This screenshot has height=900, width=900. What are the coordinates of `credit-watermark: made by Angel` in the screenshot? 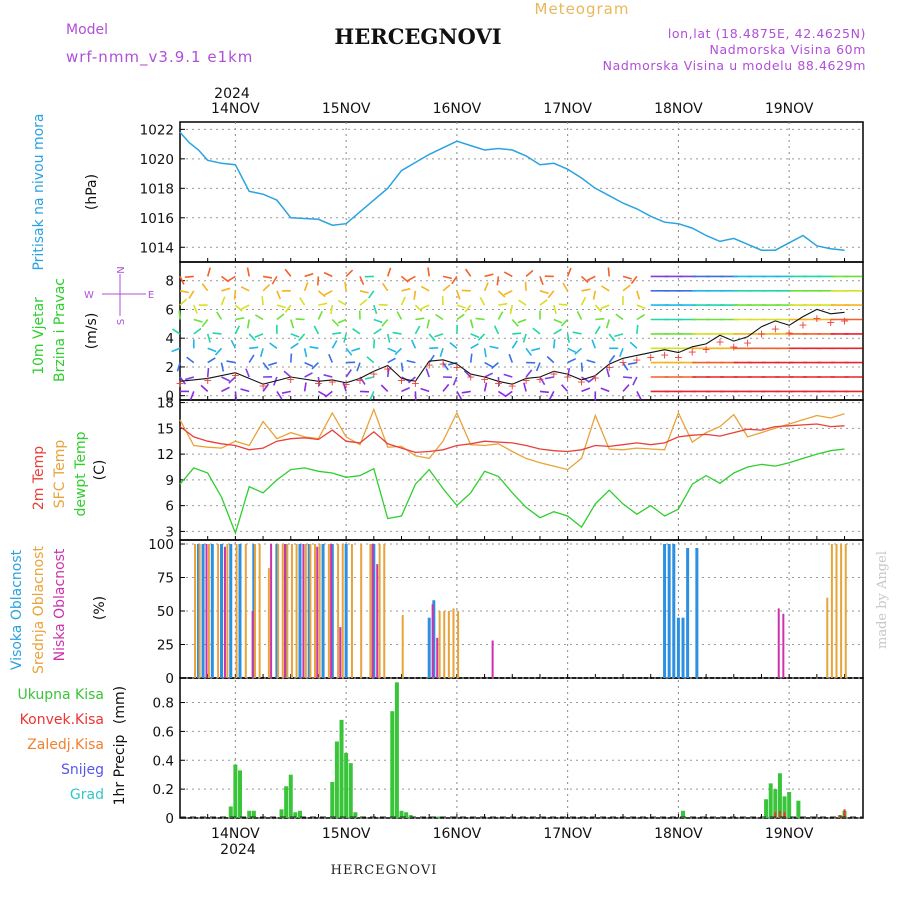 It's located at (882, 600).